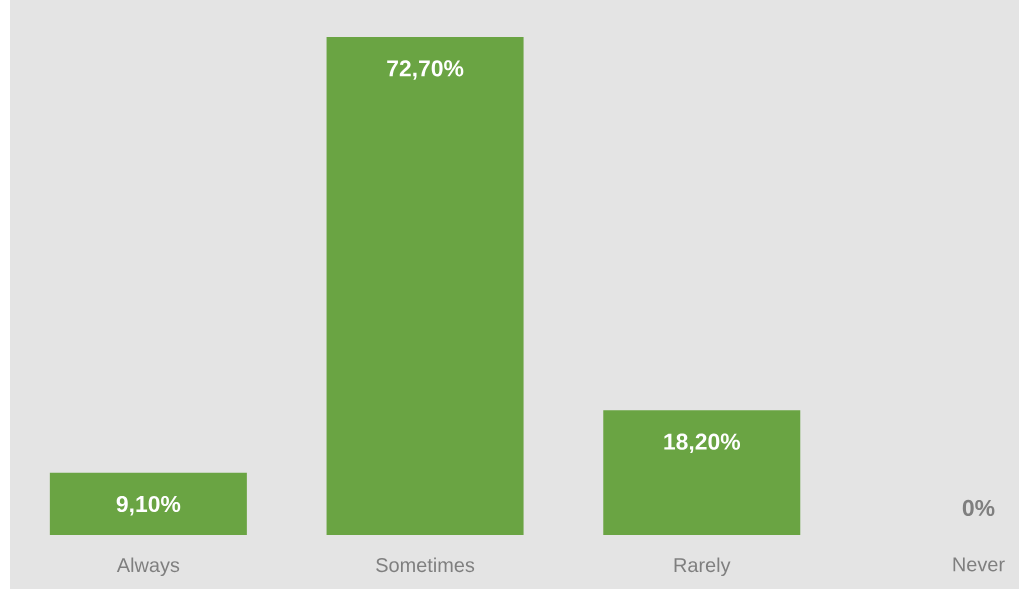 The height and width of the screenshot is (589, 1019). Describe the element at coordinates (979, 564) in the screenshot. I see `x-tick-label: Never` at that location.